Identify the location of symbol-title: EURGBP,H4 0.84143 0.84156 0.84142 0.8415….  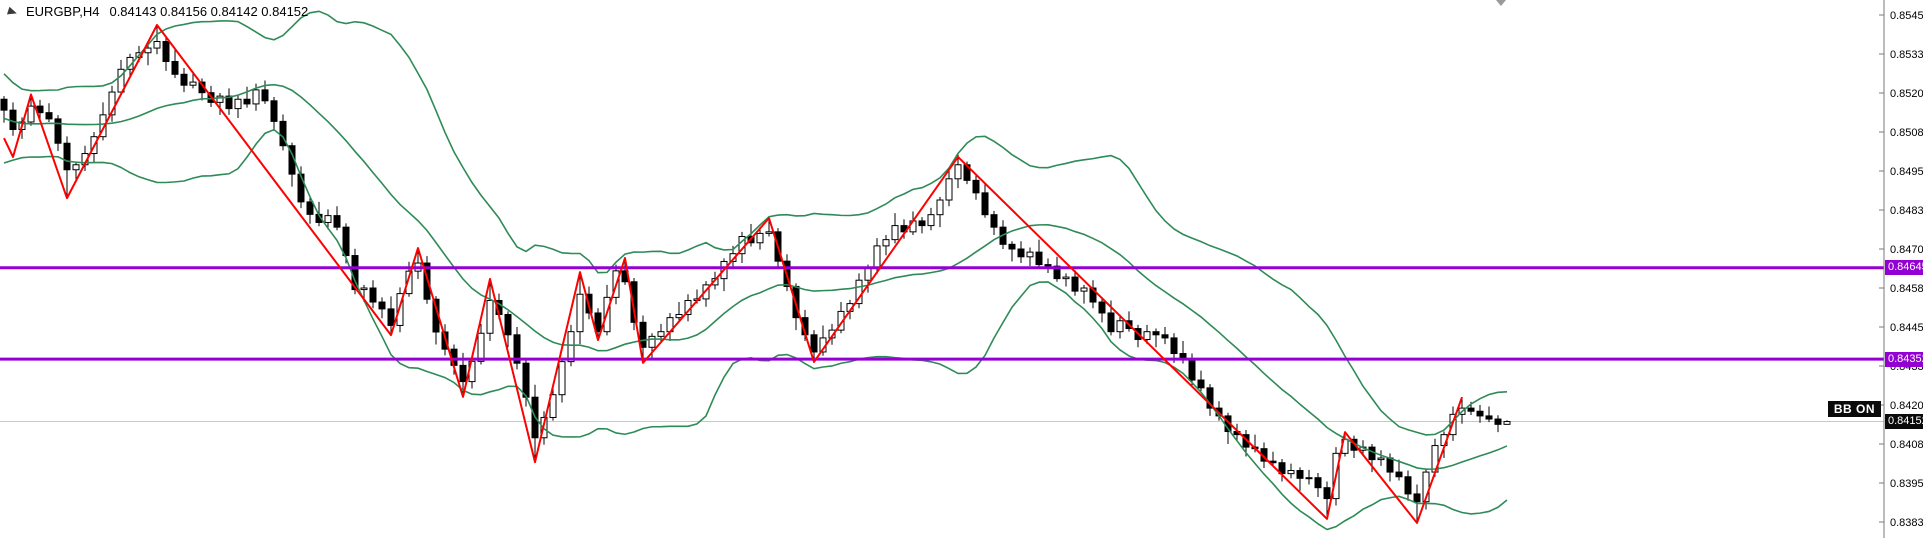
(157, 11).